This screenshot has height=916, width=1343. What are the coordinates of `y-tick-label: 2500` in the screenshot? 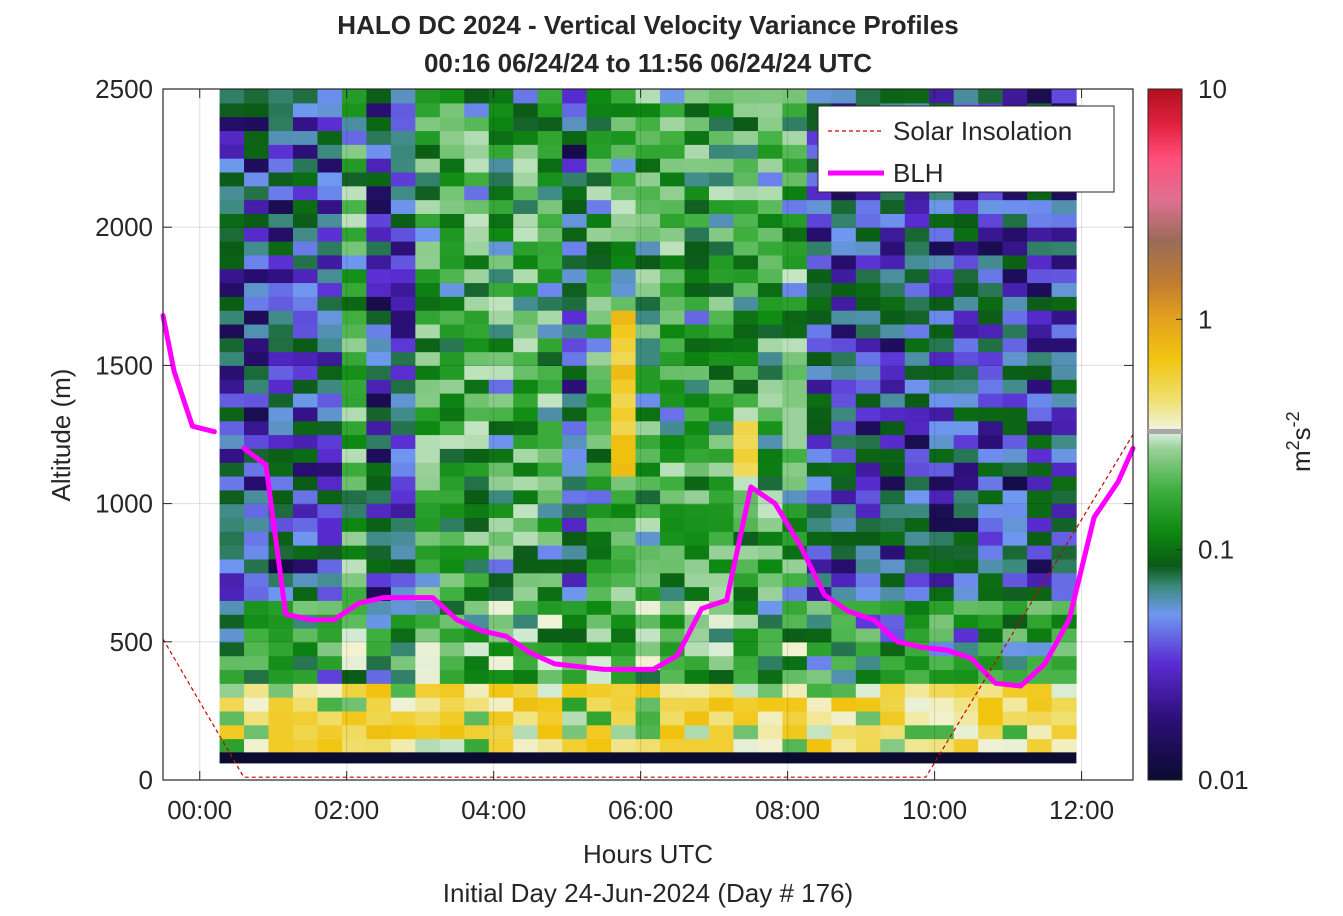 It's located at (124, 89).